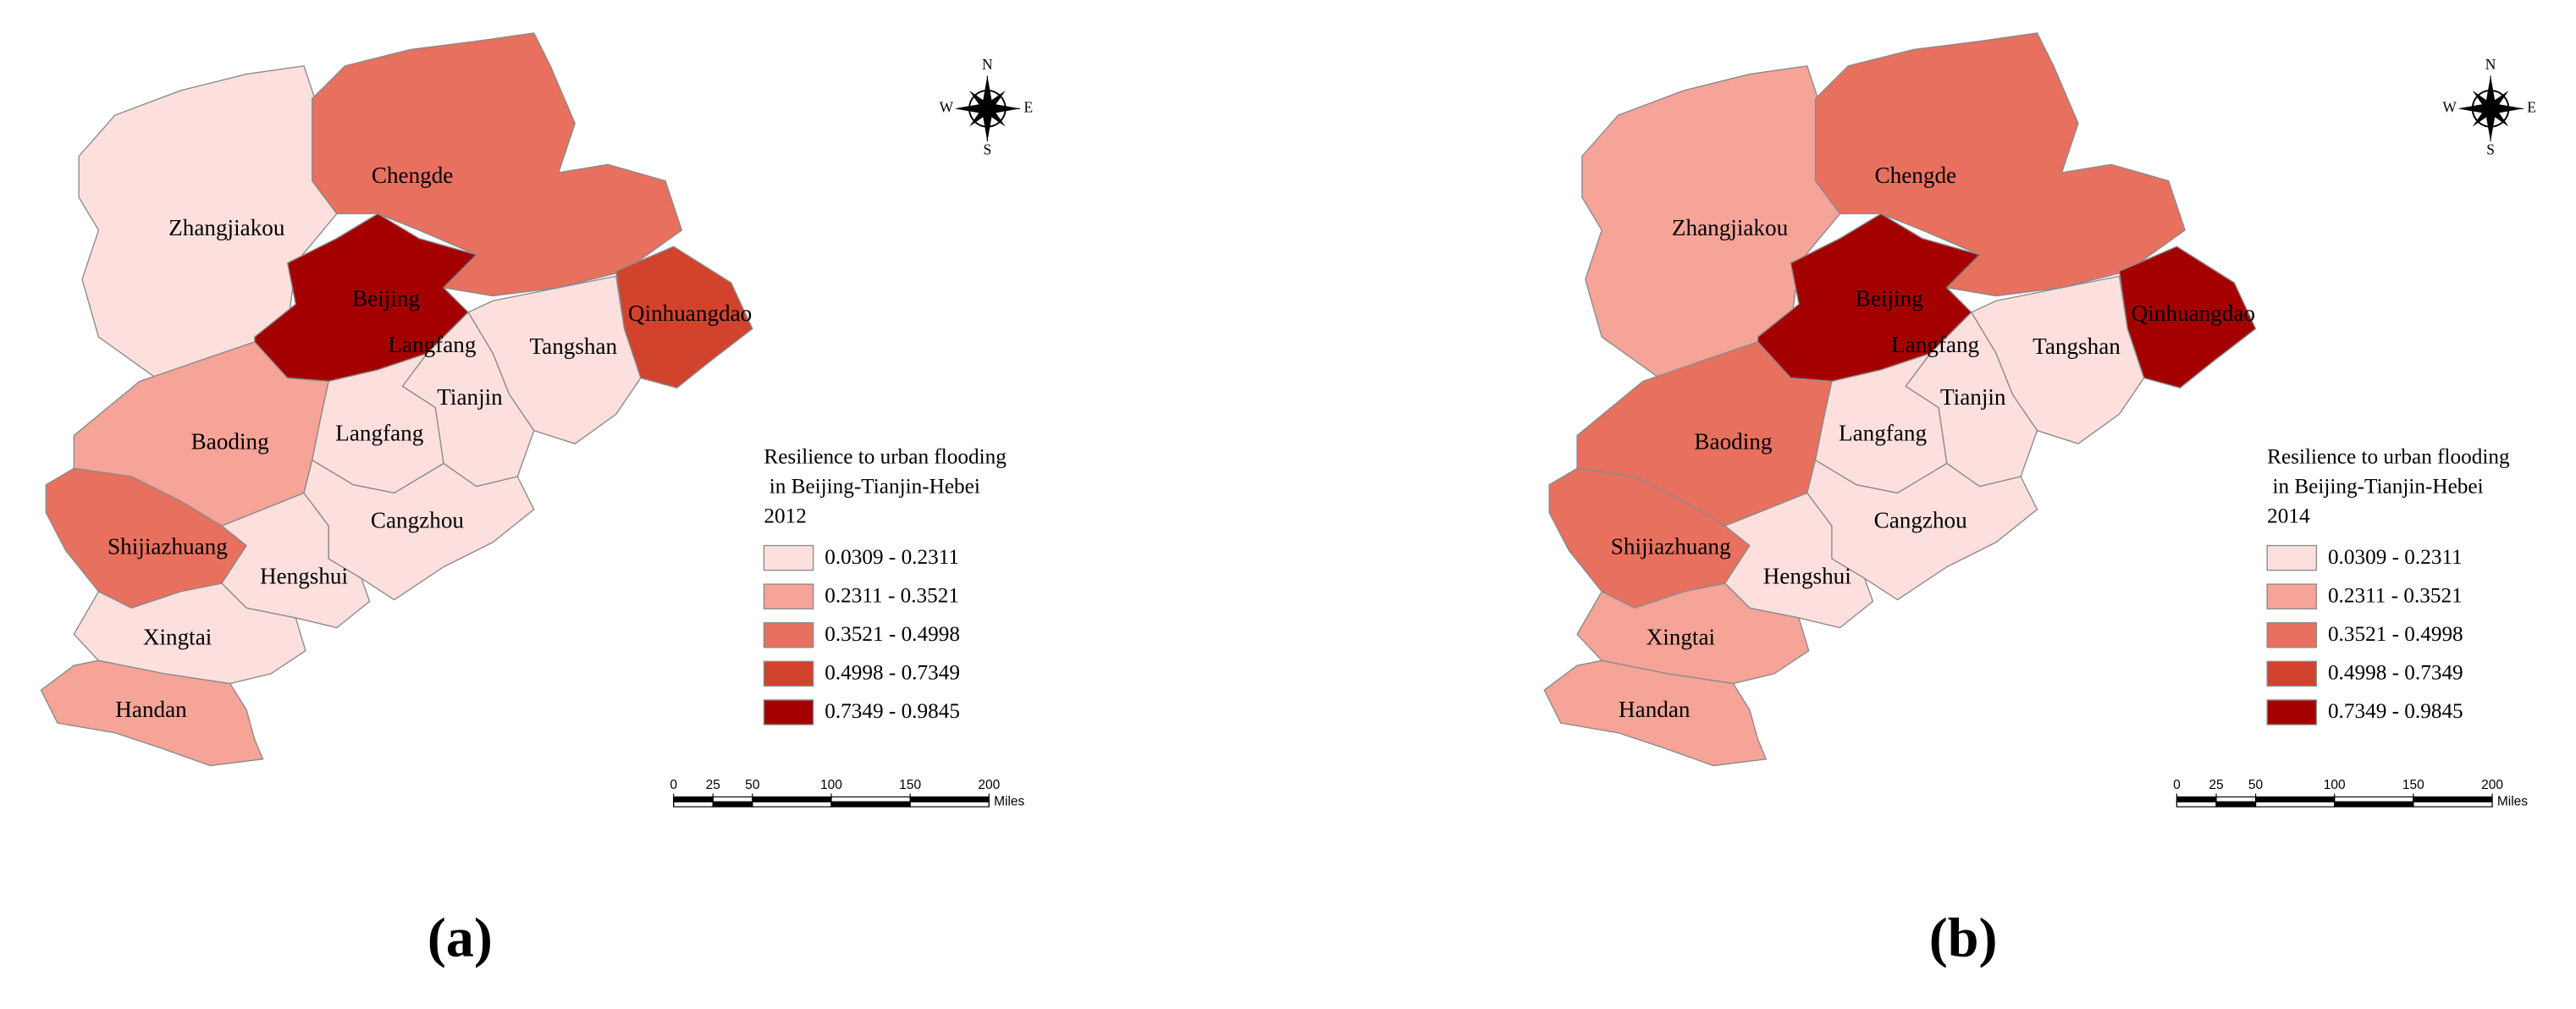 This screenshot has width=2576, height=1009. What do you see at coordinates (2194, 313) in the screenshot?
I see `region-label: Qinhuangdao` at bounding box center [2194, 313].